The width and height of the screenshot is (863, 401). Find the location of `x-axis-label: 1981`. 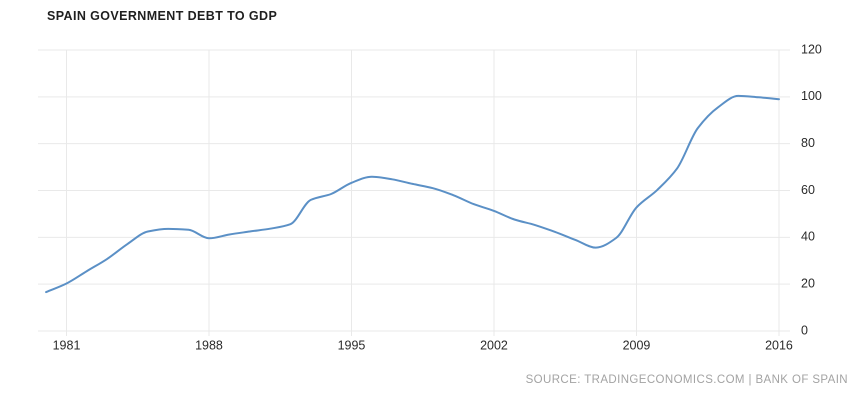

x-axis-label: 1981 is located at coordinates (67, 345).